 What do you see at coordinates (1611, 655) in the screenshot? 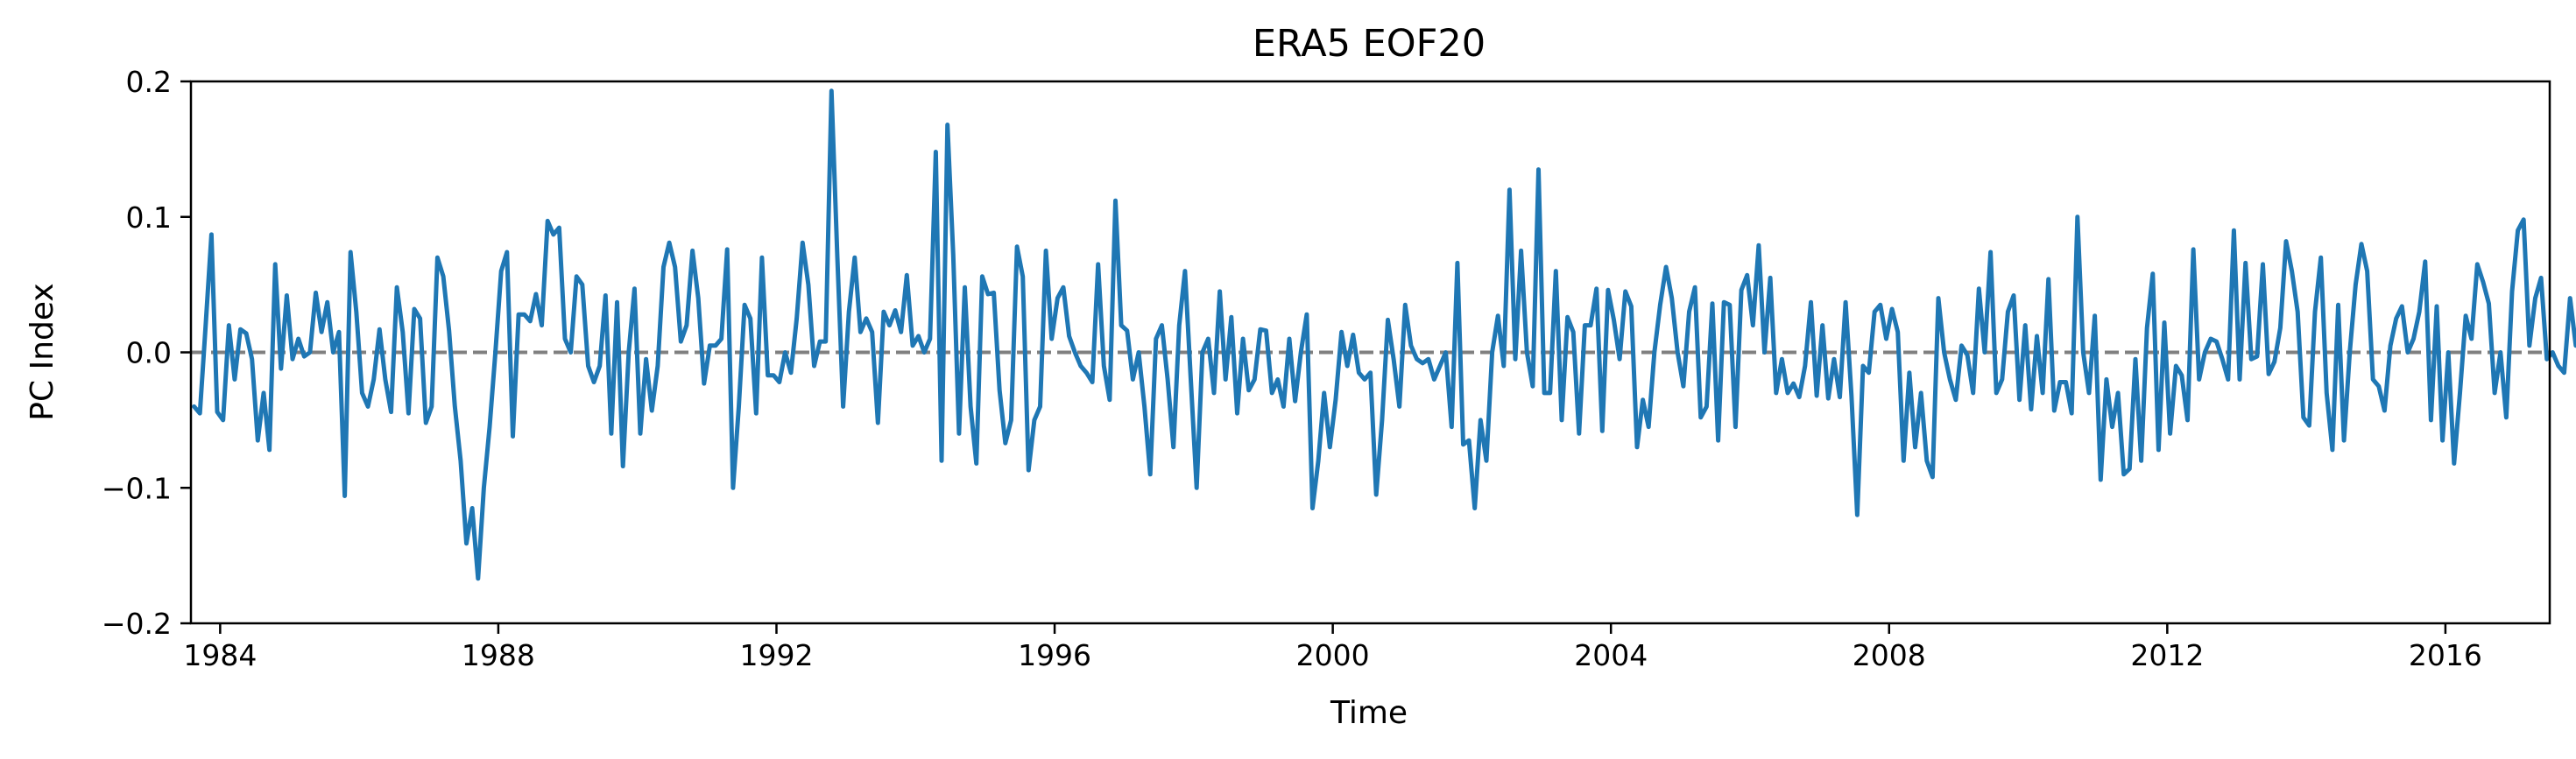
I see `x-tick-label: 2004` at bounding box center [1611, 655].